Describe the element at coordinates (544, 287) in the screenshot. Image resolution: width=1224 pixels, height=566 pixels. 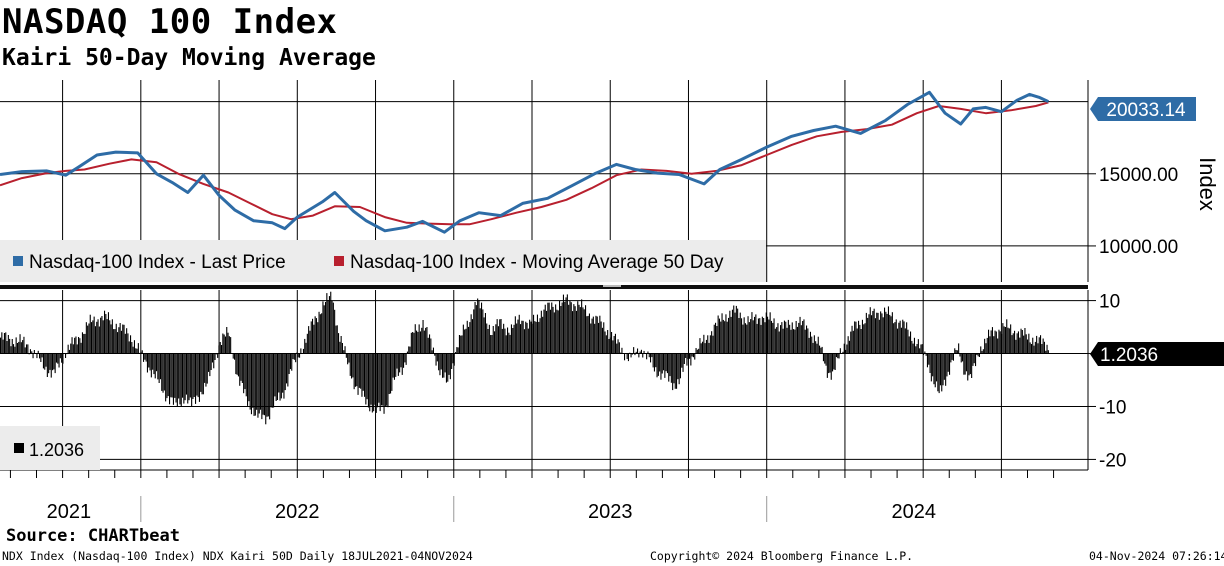
I see `panel-divider` at that location.